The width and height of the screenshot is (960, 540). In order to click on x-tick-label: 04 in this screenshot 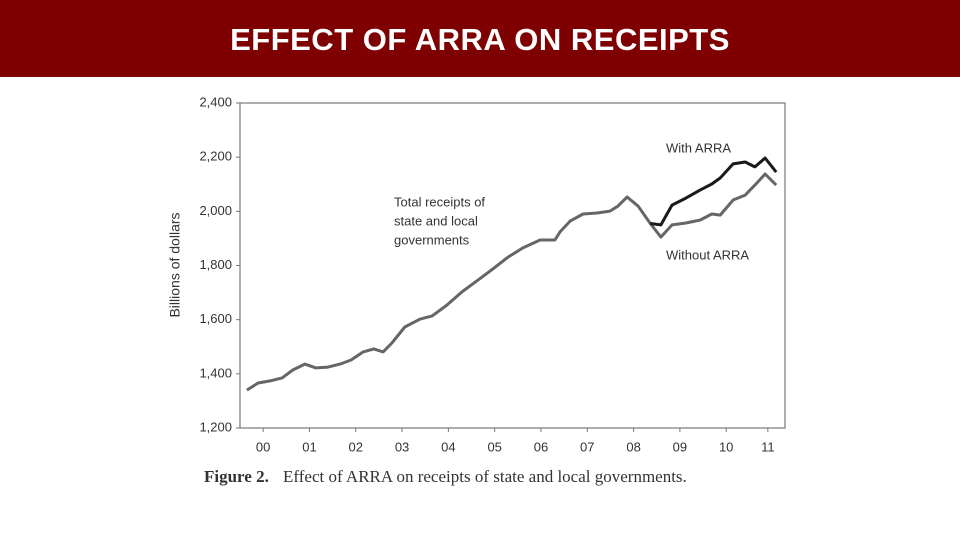, I will do `click(448, 446)`.